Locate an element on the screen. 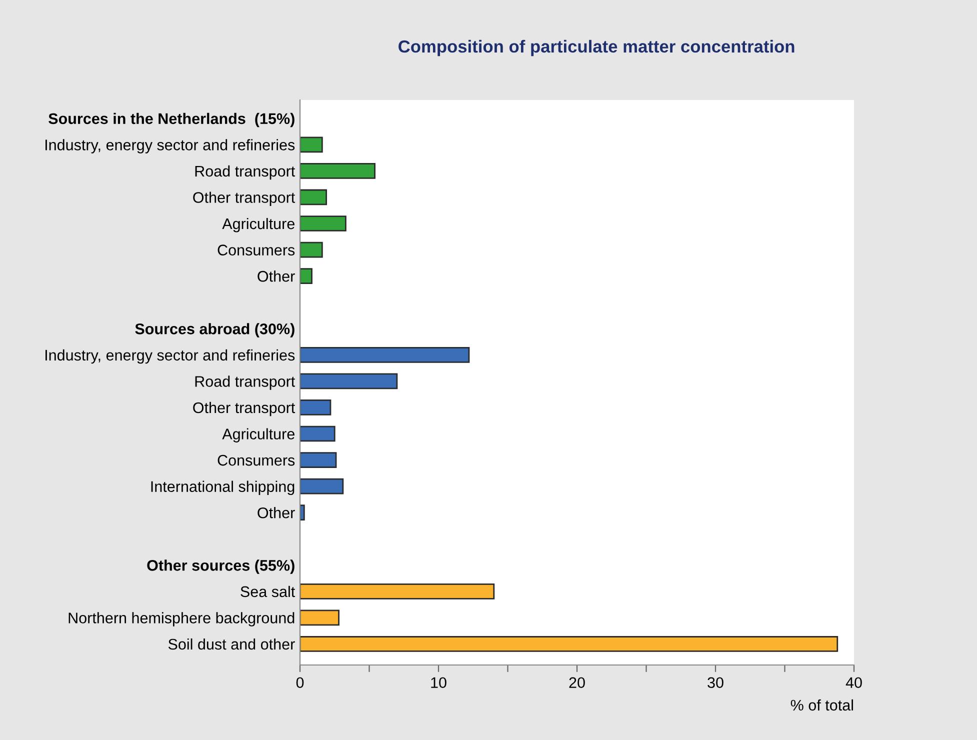 The image size is (977, 740). y-tick-label: Sources abroad (30%) is located at coordinates (214, 330).